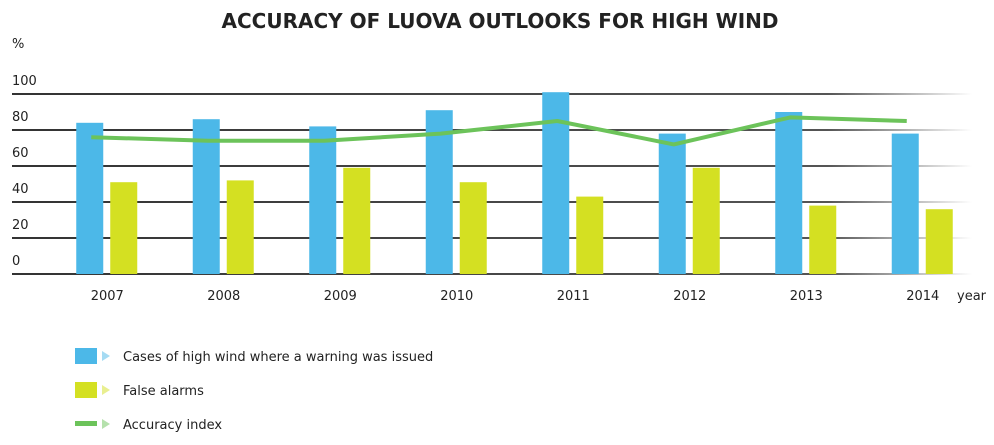 This screenshot has width=994, height=445. I want to click on x-tick-label: 2010, so click(456, 296).